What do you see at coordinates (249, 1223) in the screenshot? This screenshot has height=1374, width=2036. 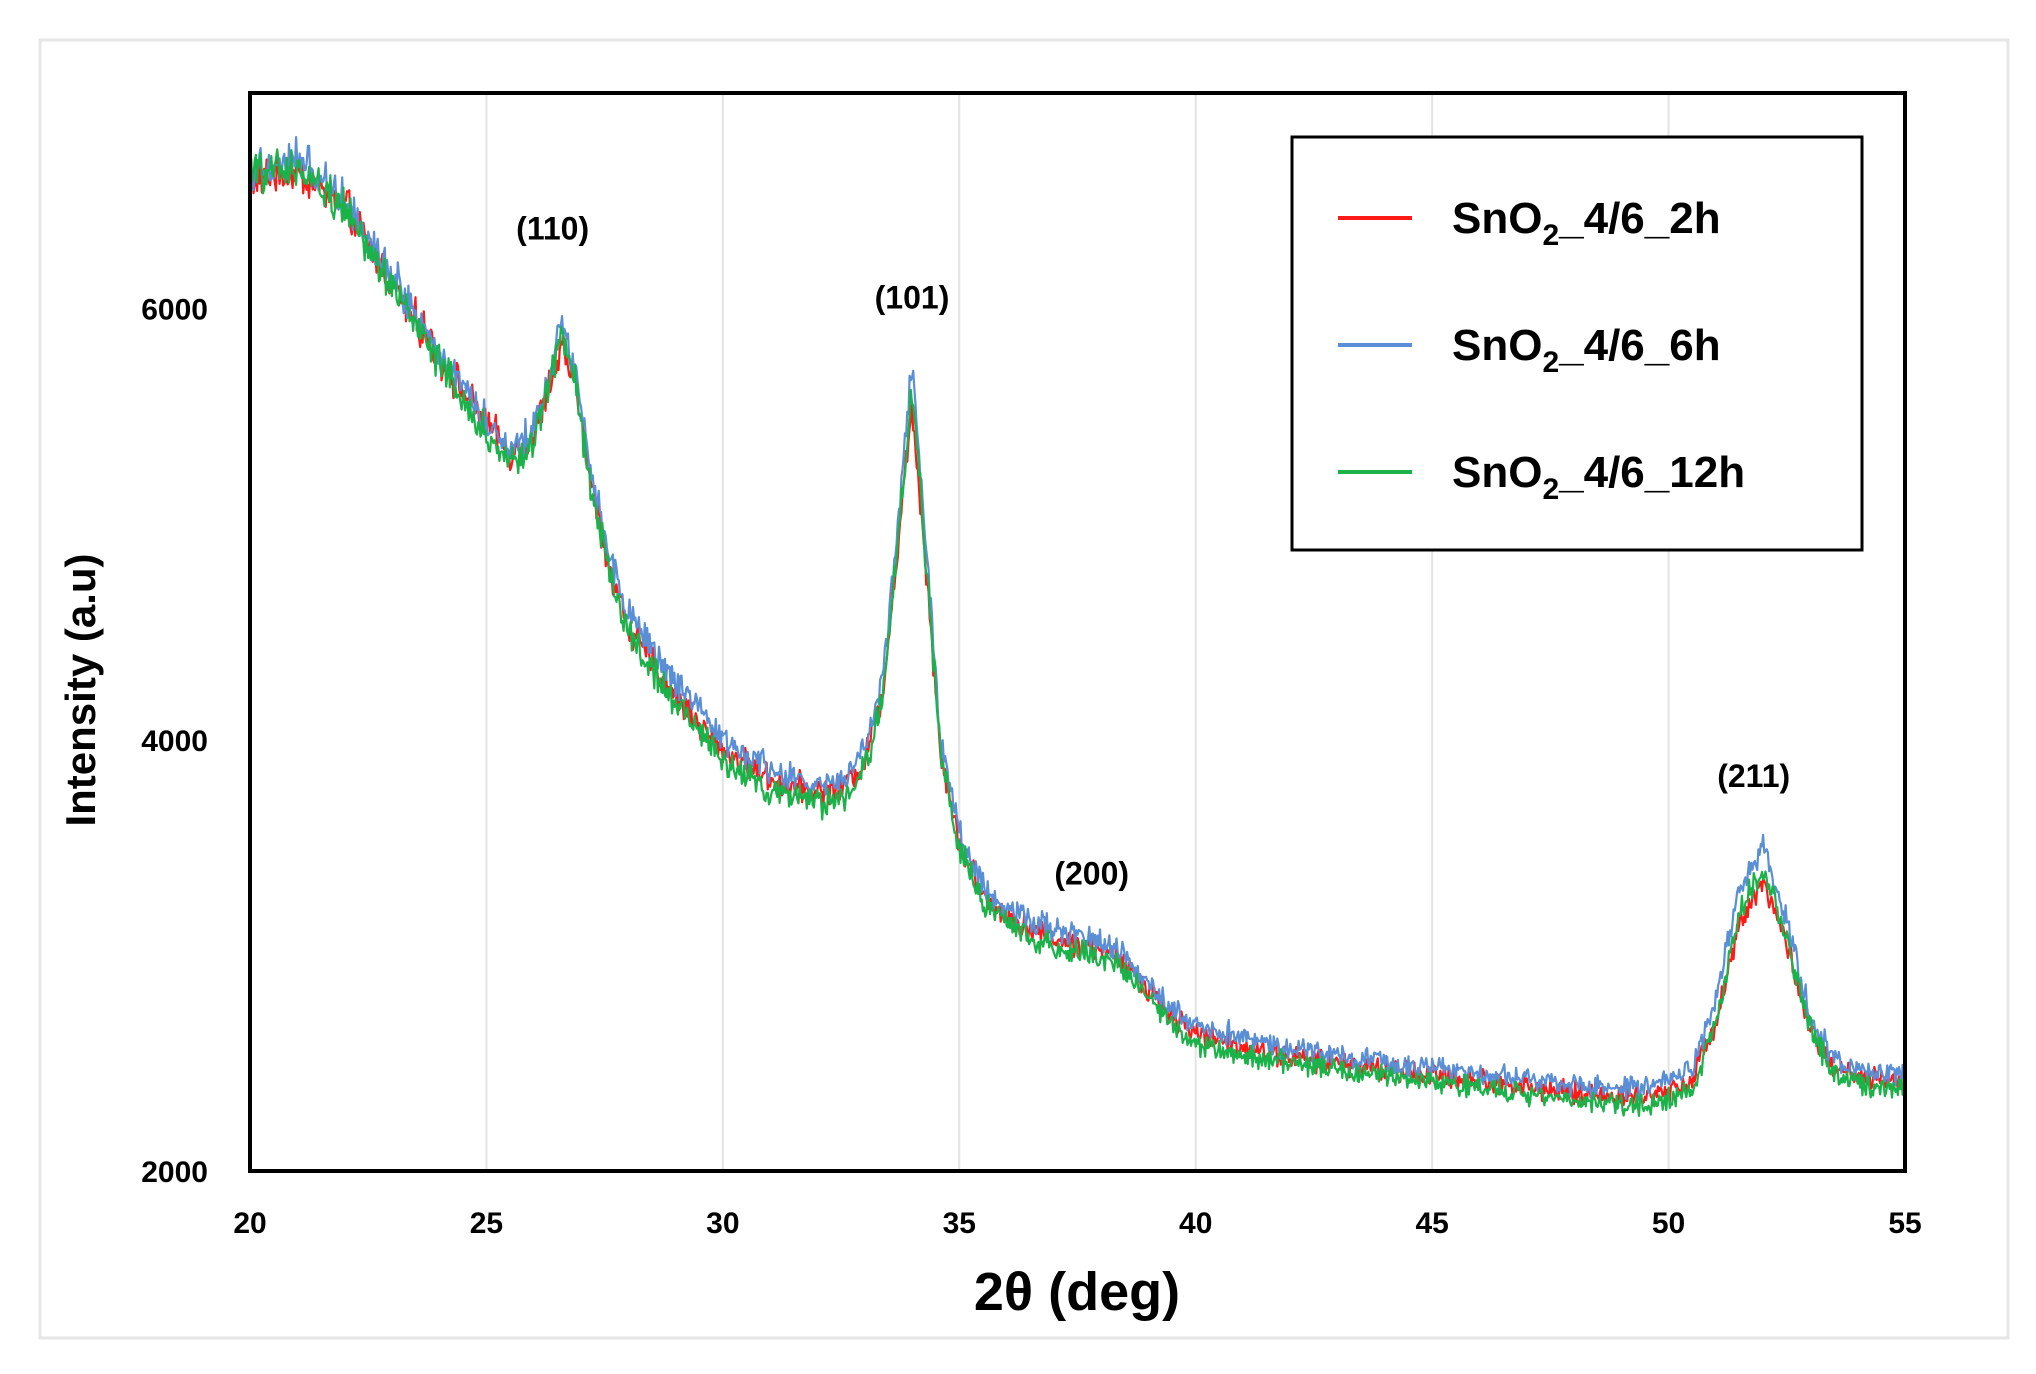 I see `x-tick-label: 20` at bounding box center [249, 1223].